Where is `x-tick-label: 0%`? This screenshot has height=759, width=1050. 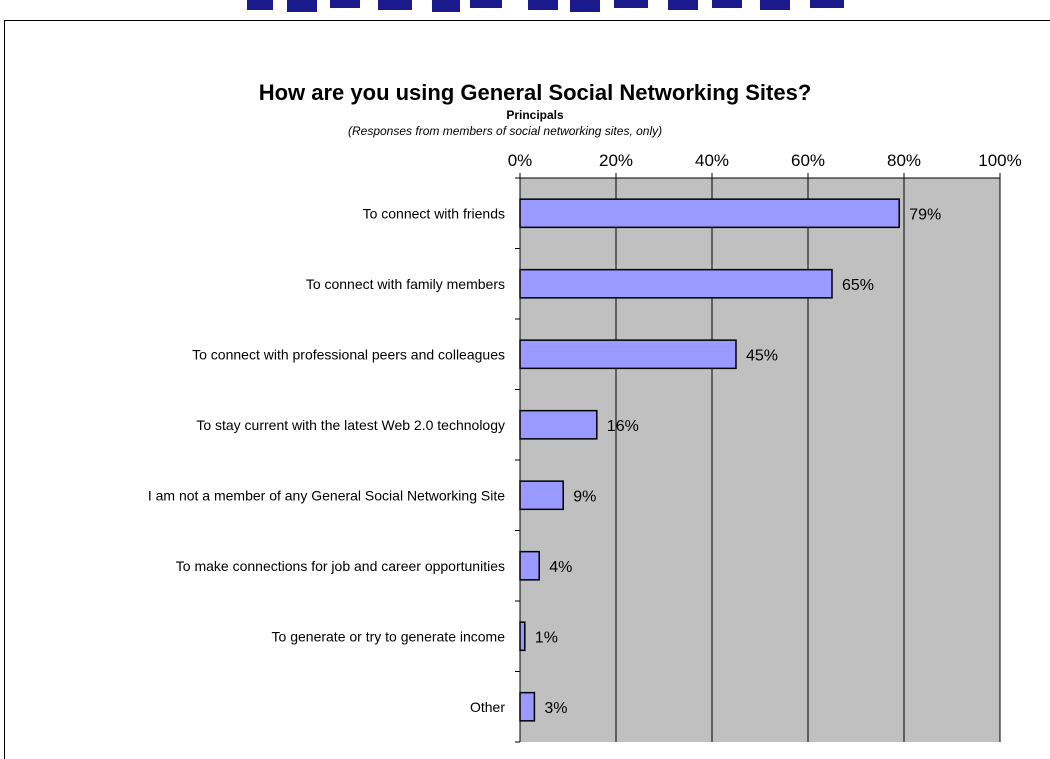
x-tick-label: 0% is located at coordinates (520, 160).